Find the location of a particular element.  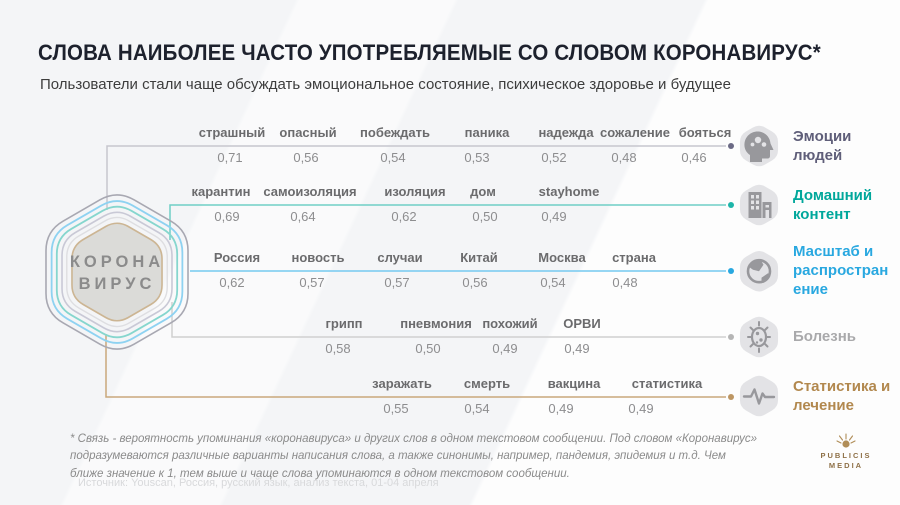

keyword: случаи is located at coordinates (400, 257).